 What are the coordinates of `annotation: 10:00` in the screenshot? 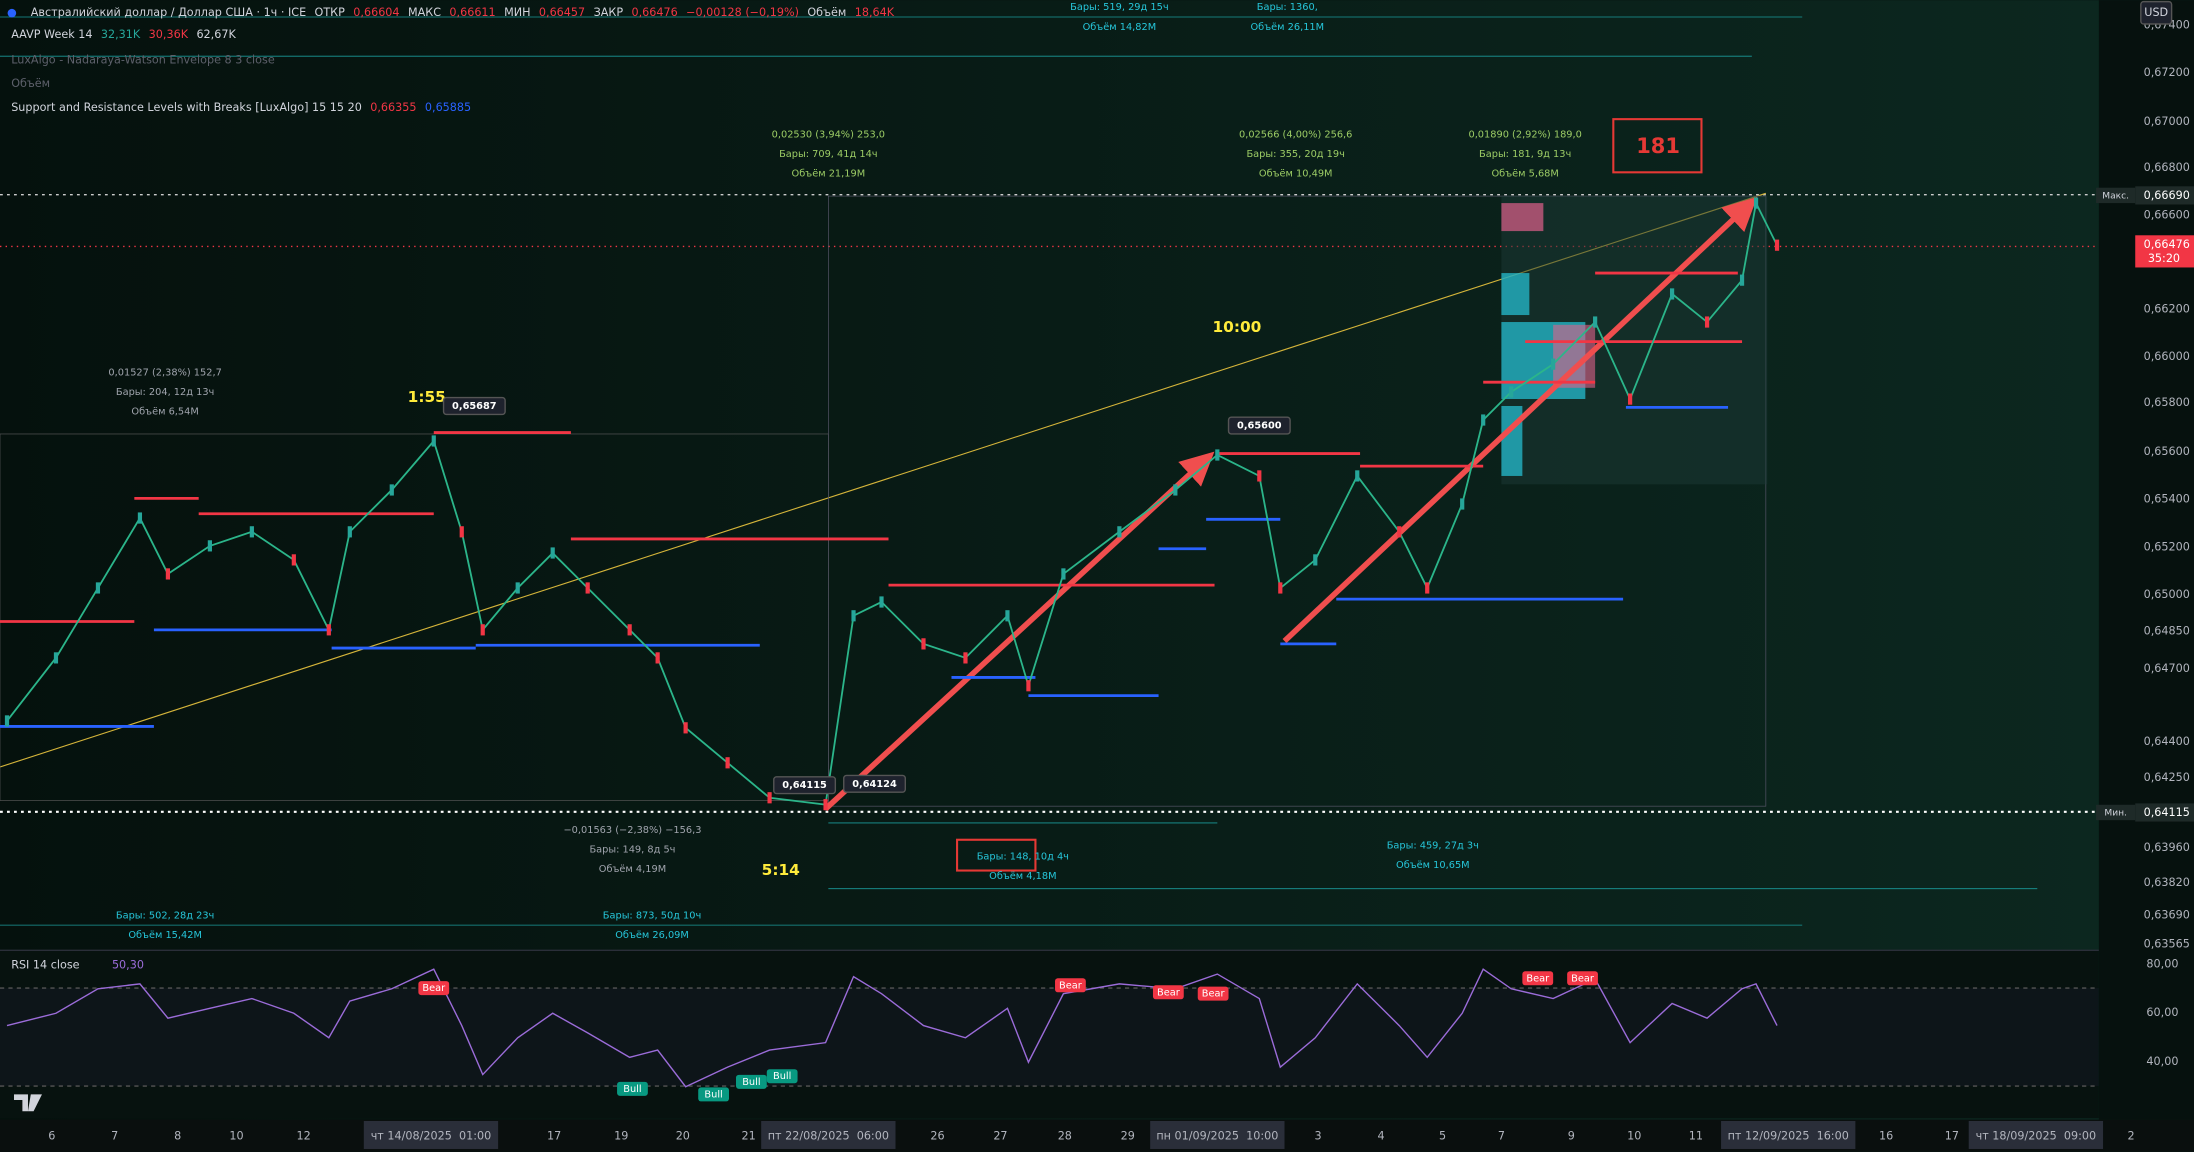 It's located at (1236, 327).